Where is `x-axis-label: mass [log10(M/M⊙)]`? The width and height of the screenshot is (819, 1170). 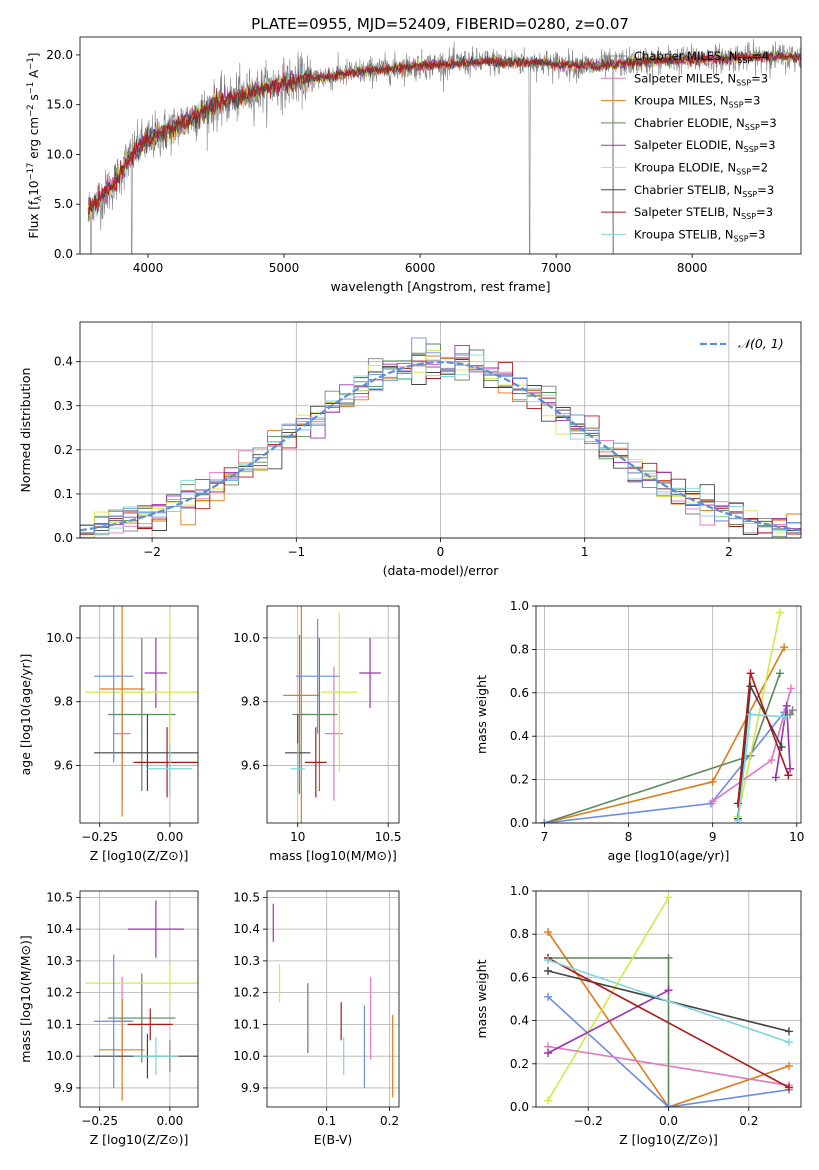 x-axis-label: mass [log10(M/M⊙)] is located at coordinates (333, 855).